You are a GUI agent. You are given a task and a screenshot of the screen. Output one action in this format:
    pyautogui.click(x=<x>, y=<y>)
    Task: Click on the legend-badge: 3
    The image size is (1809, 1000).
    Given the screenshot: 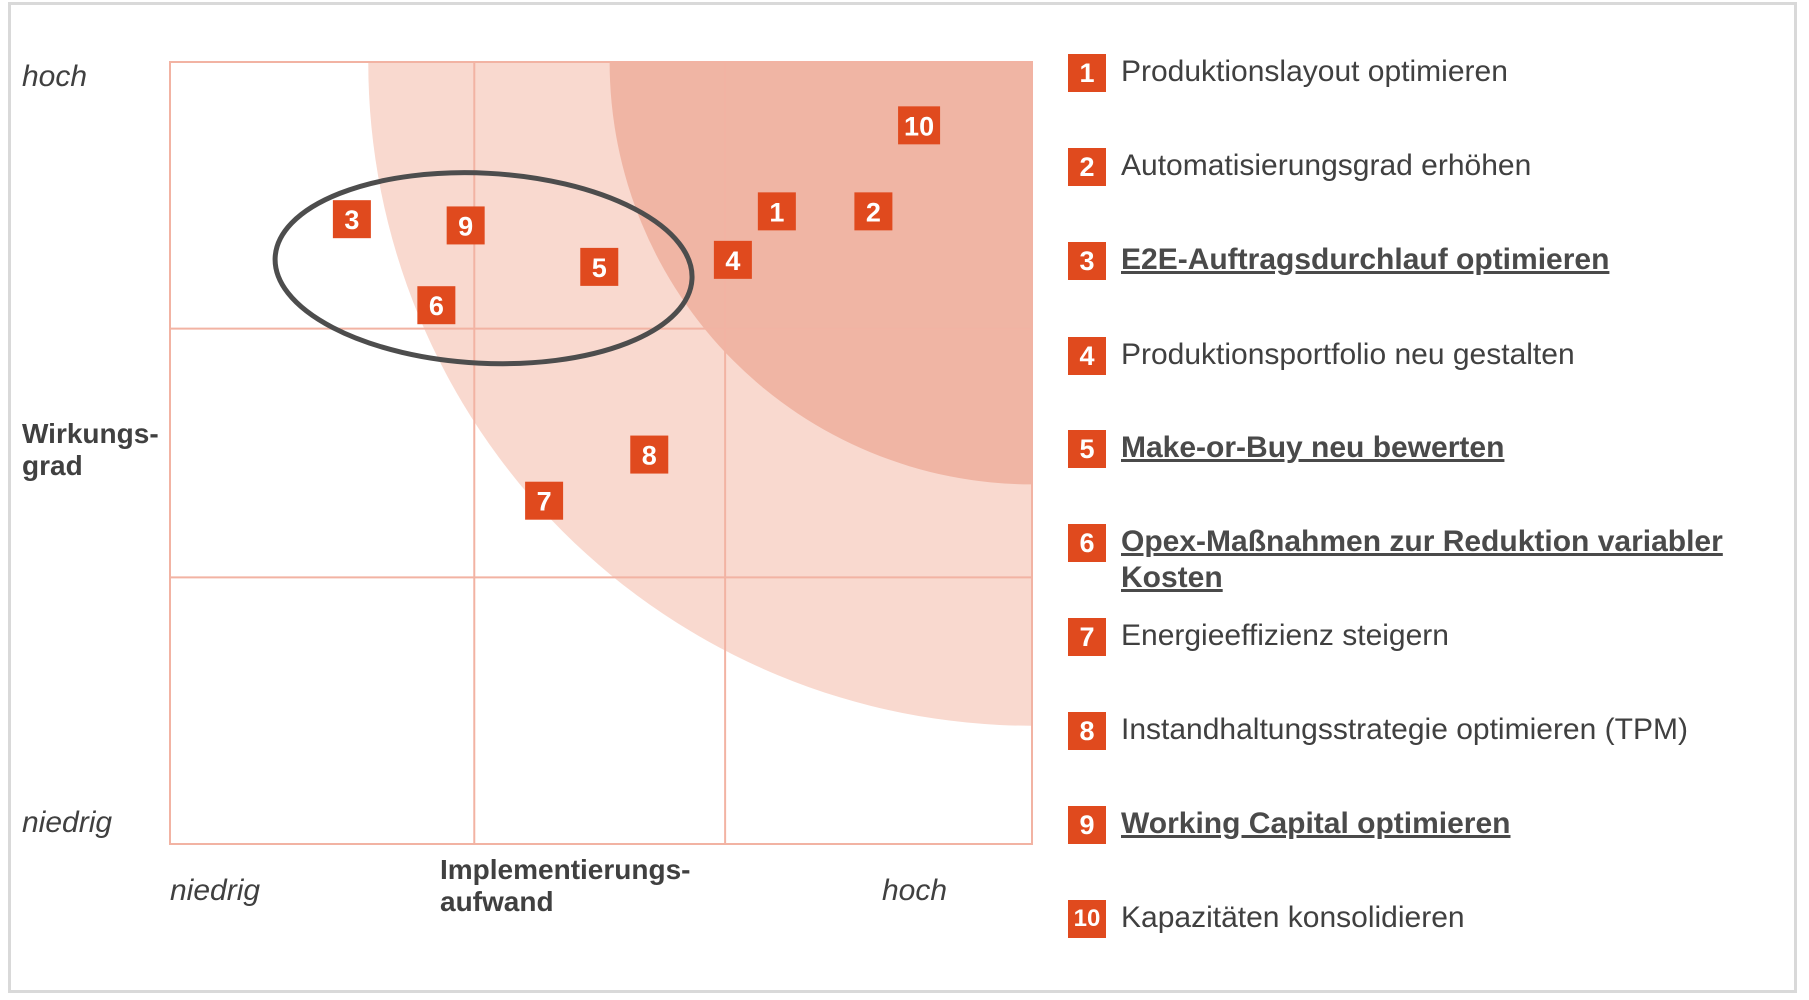 What is the action you would take?
    pyautogui.click(x=1087, y=261)
    